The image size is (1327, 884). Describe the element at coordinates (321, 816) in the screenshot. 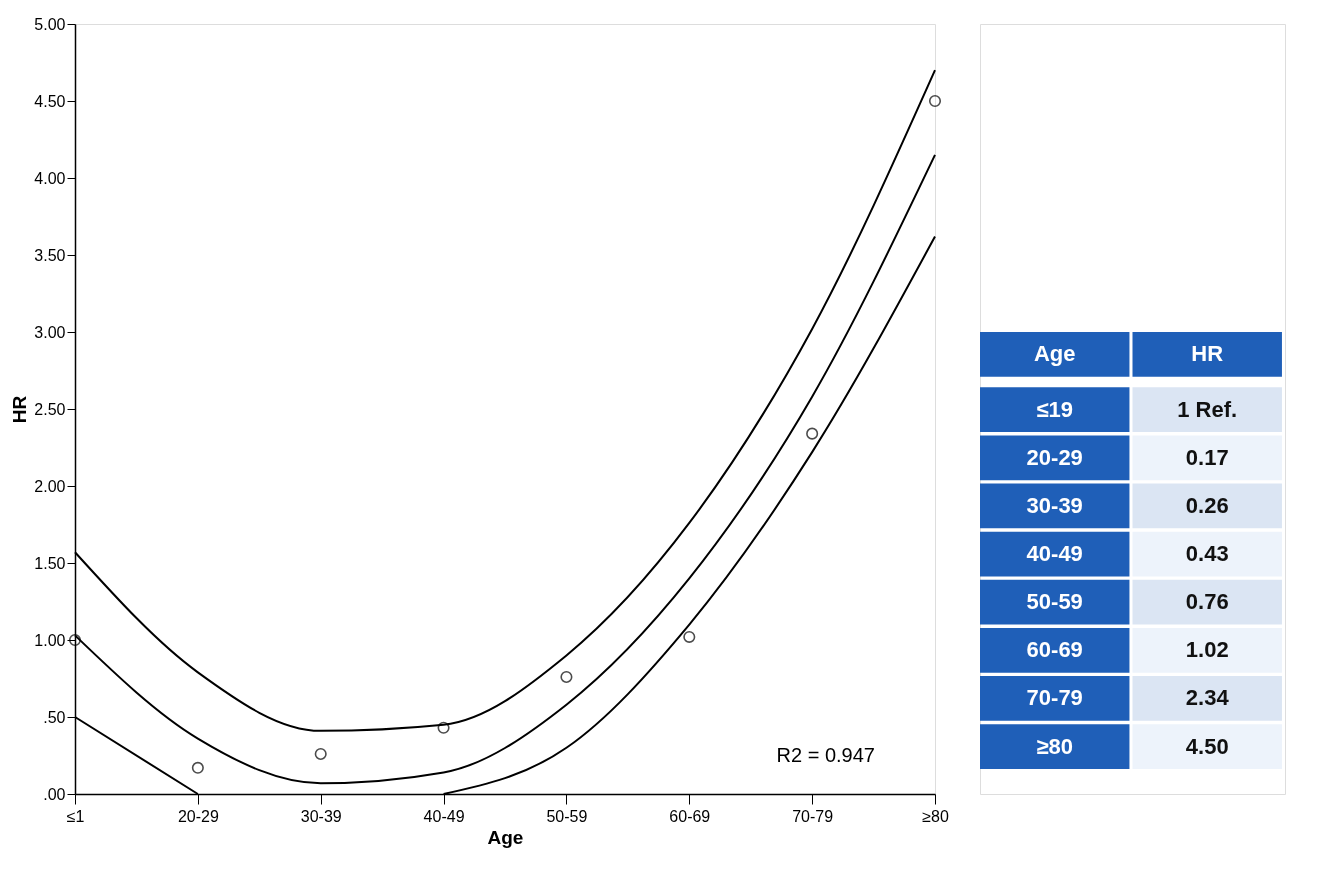

I see `x-tick-label: 30-39` at that location.